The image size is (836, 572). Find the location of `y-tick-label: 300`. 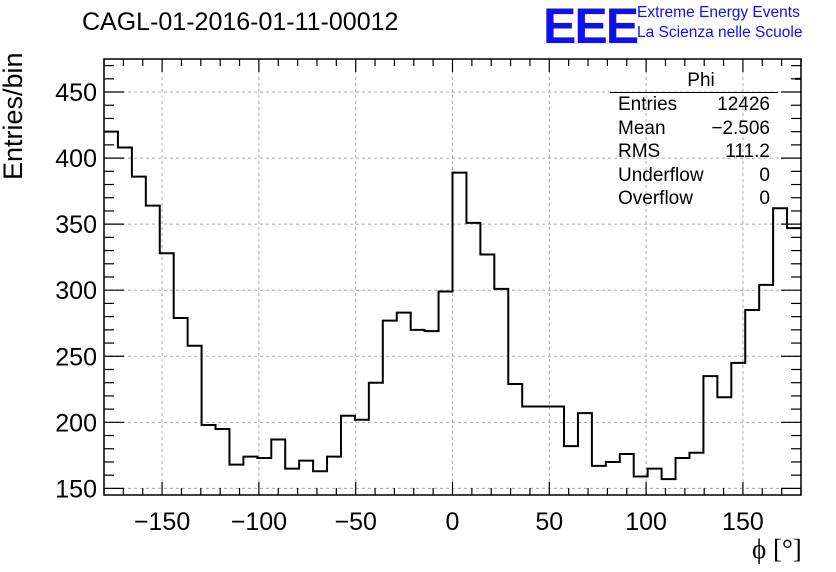

y-tick-label: 300 is located at coordinates (76, 291).